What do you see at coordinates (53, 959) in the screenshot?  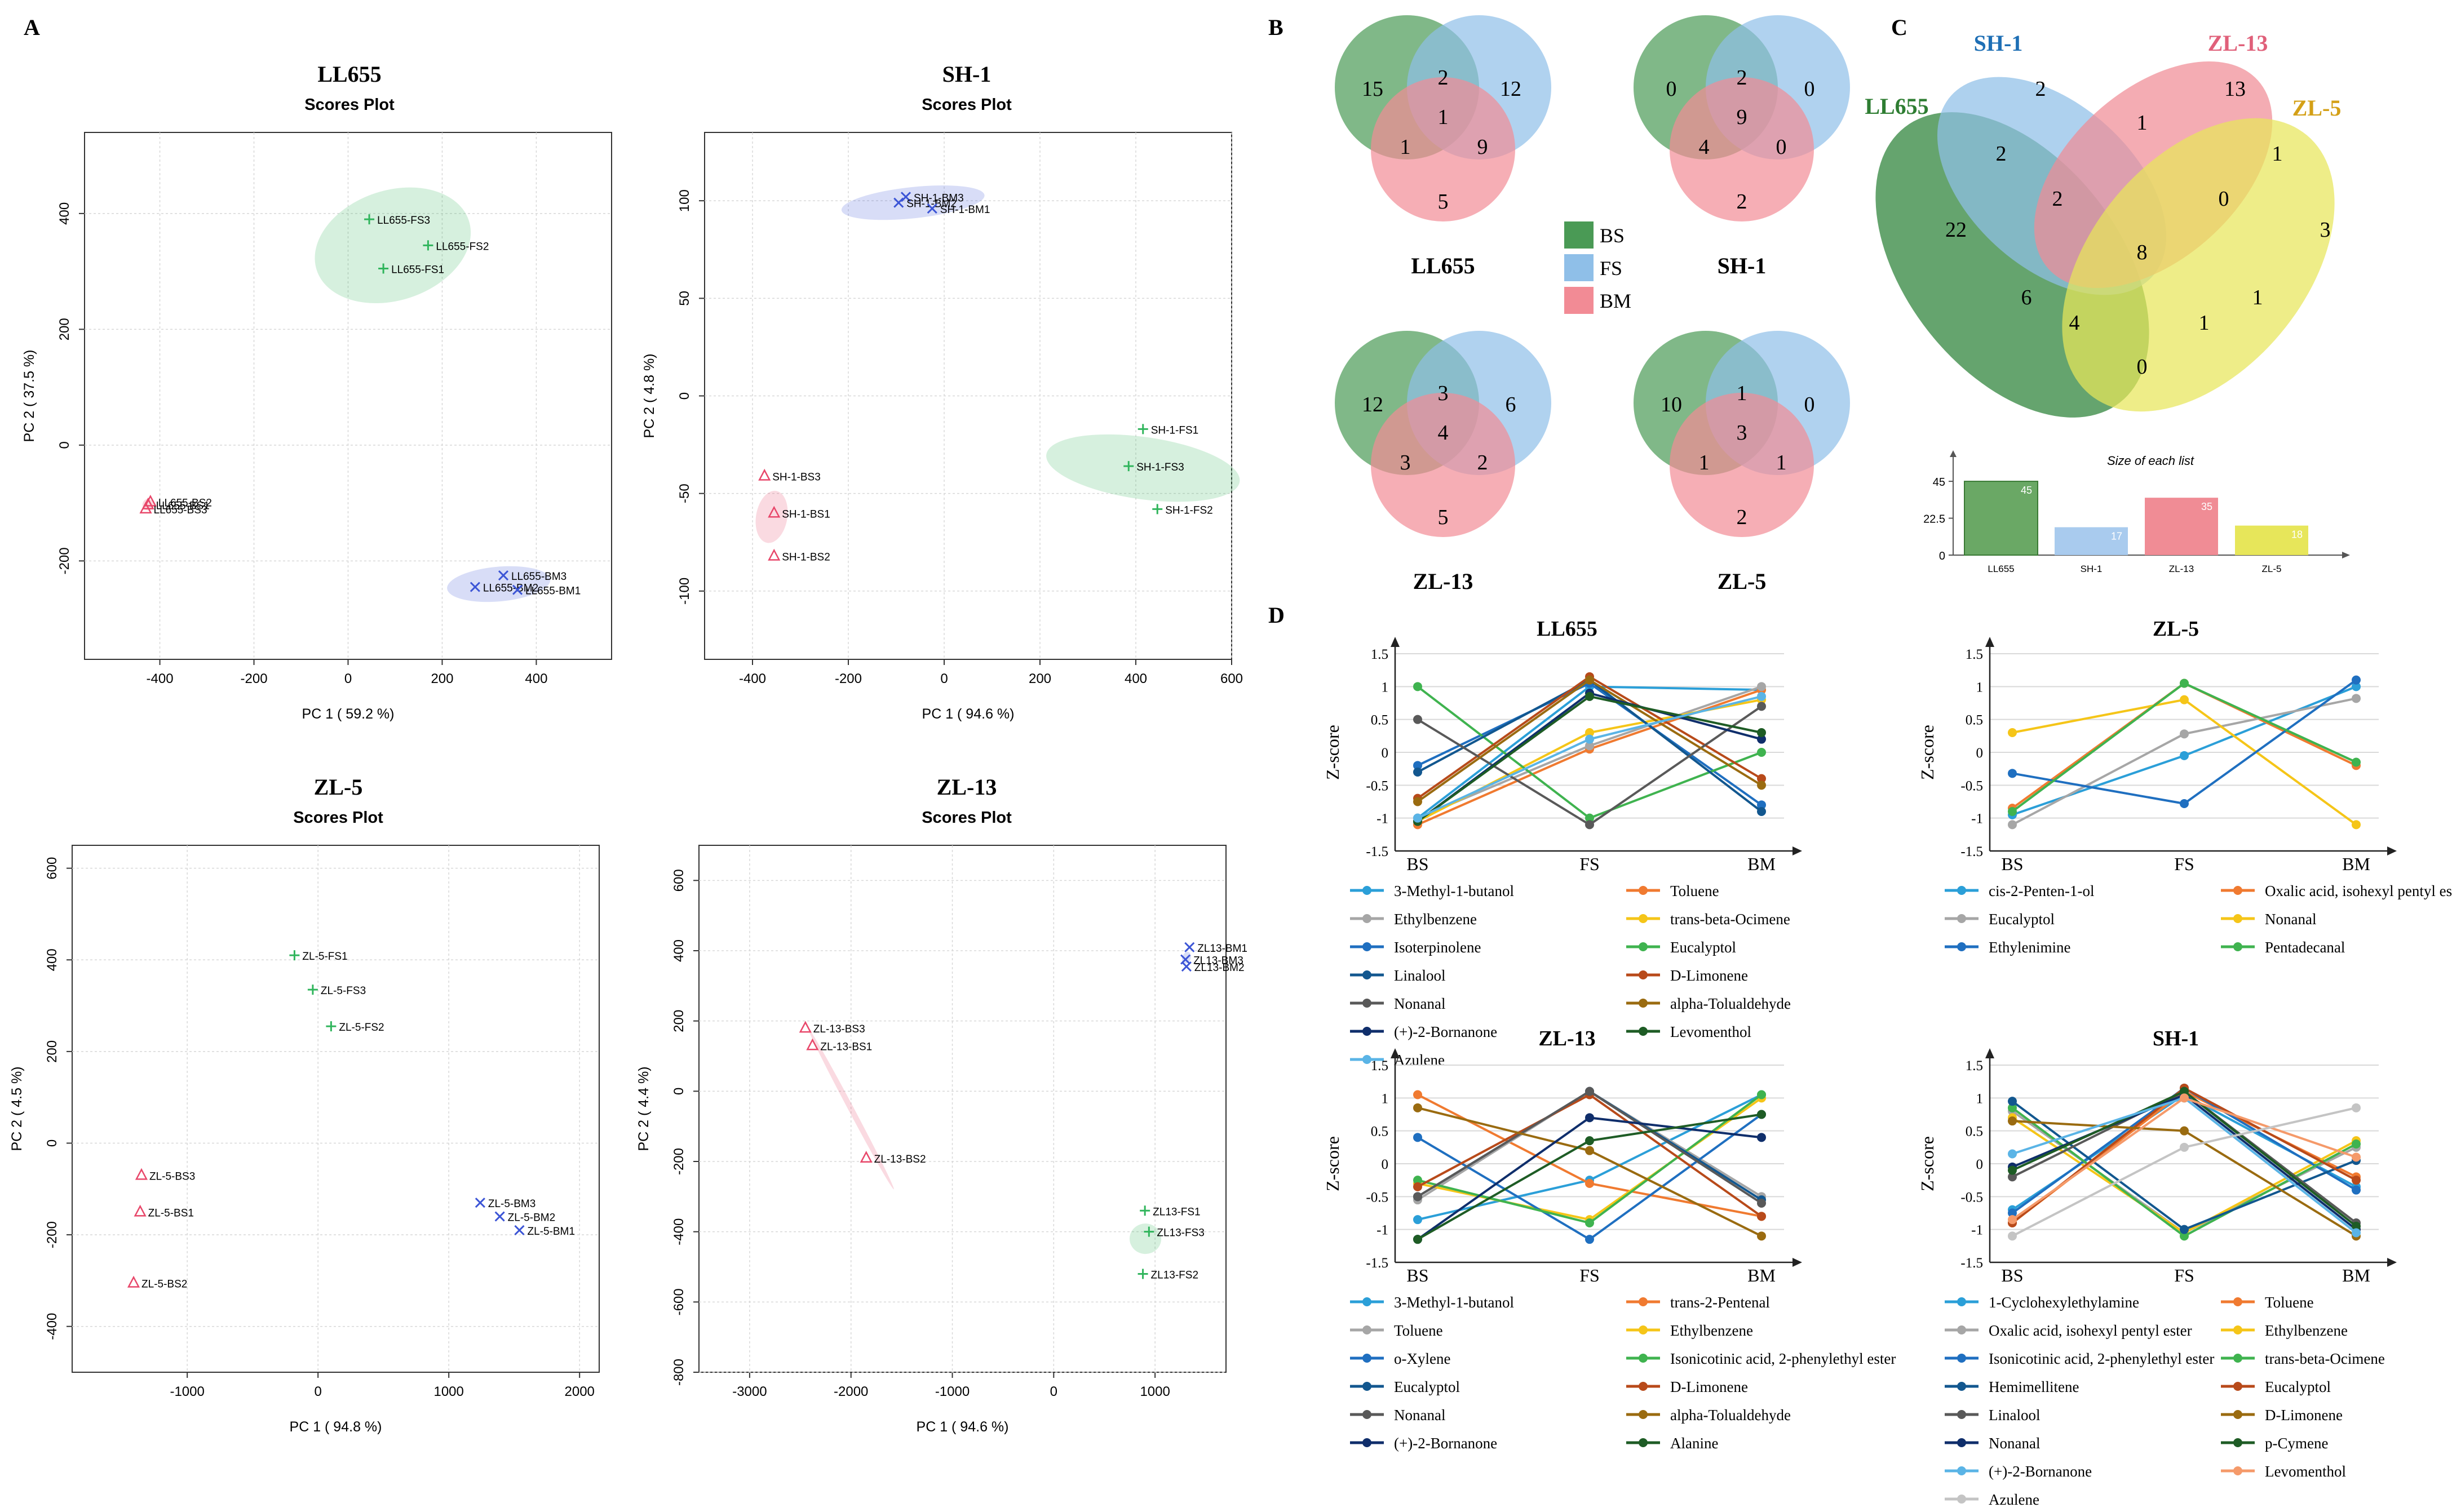 I see `y-tick-label: 400` at bounding box center [53, 959].